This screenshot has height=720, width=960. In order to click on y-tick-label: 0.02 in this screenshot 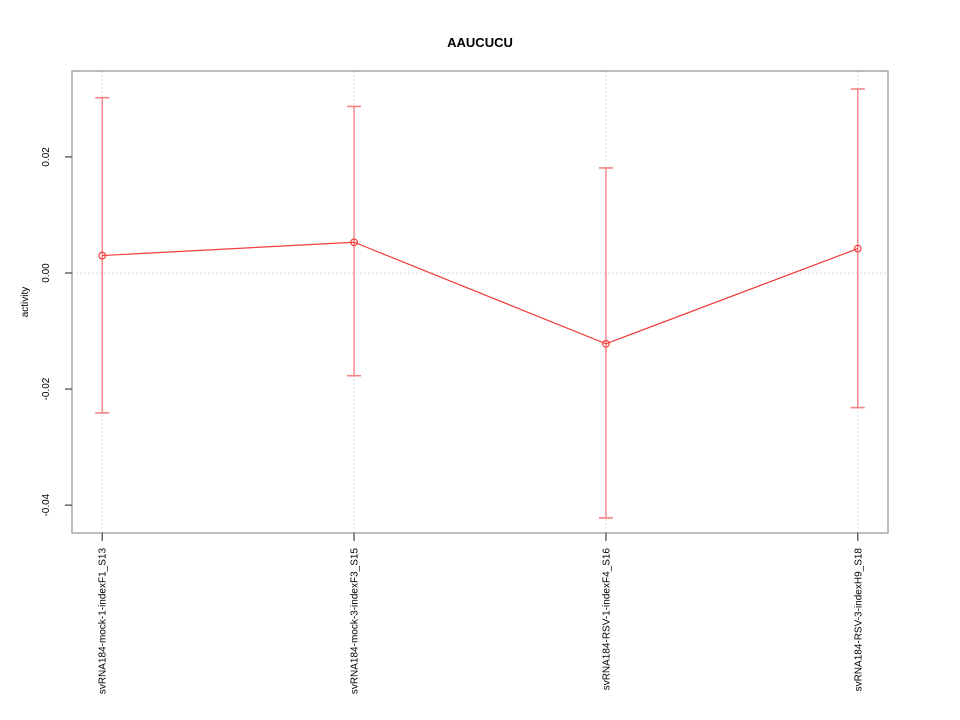, I will do `click(46, 157)`.